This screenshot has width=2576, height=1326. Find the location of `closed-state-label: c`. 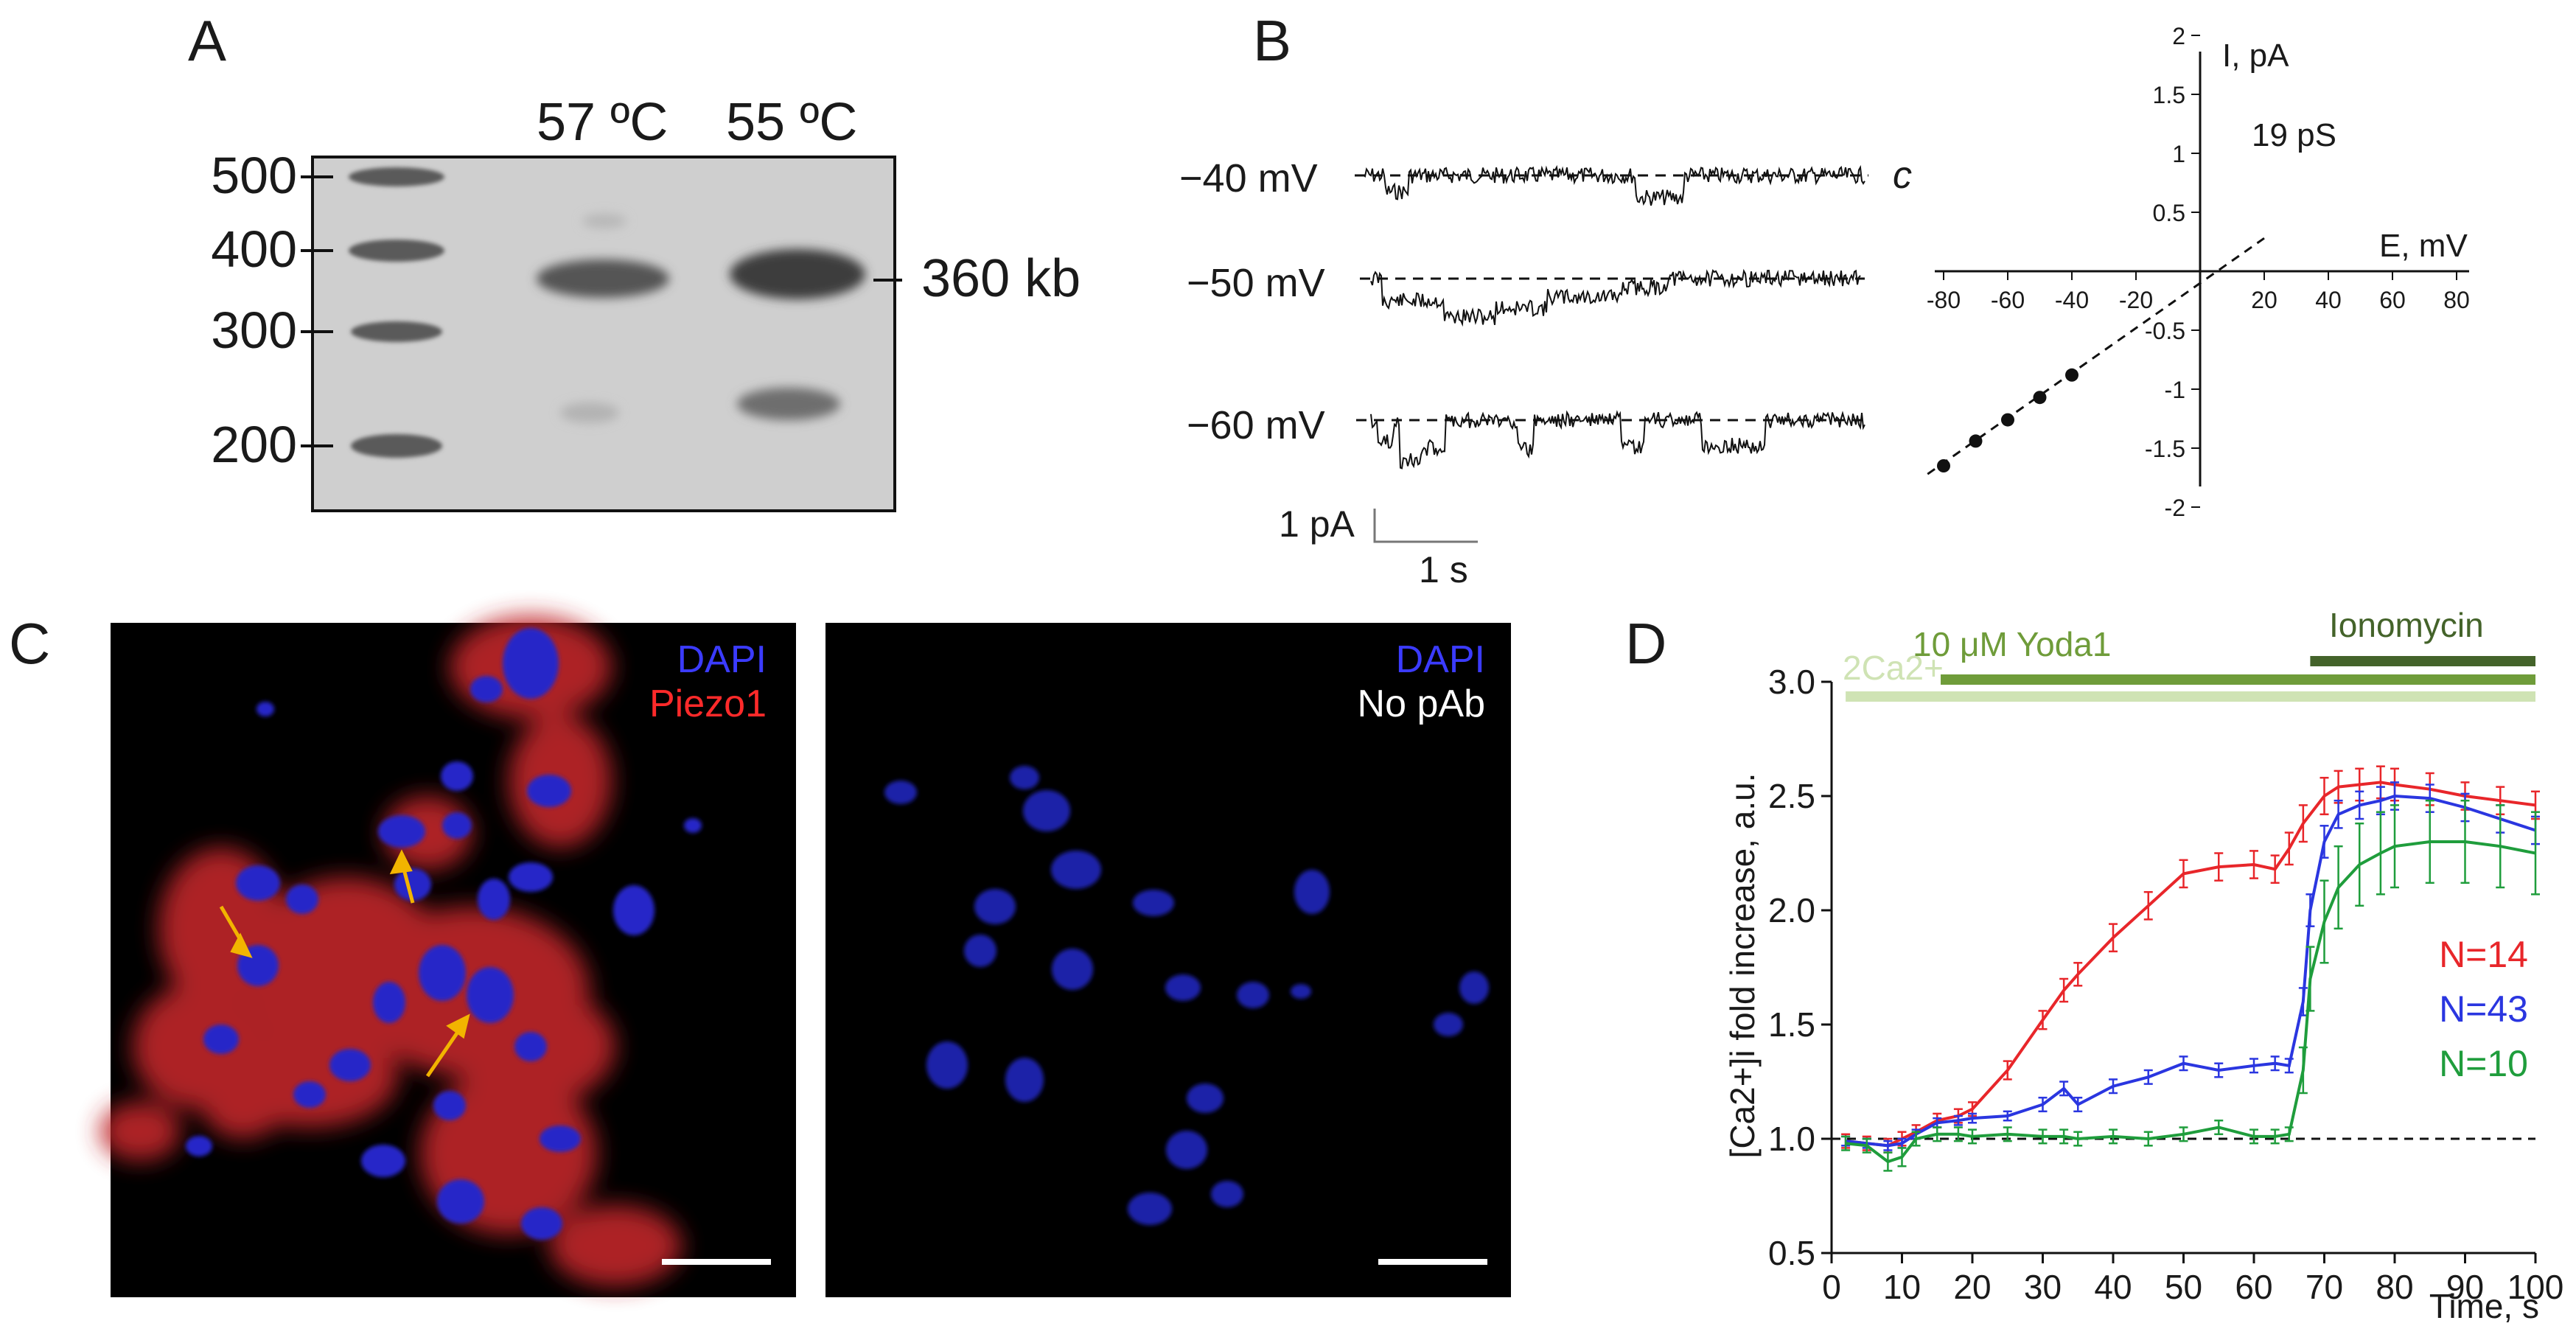

closed-state-label: c is located at coordinates (1903, 176).